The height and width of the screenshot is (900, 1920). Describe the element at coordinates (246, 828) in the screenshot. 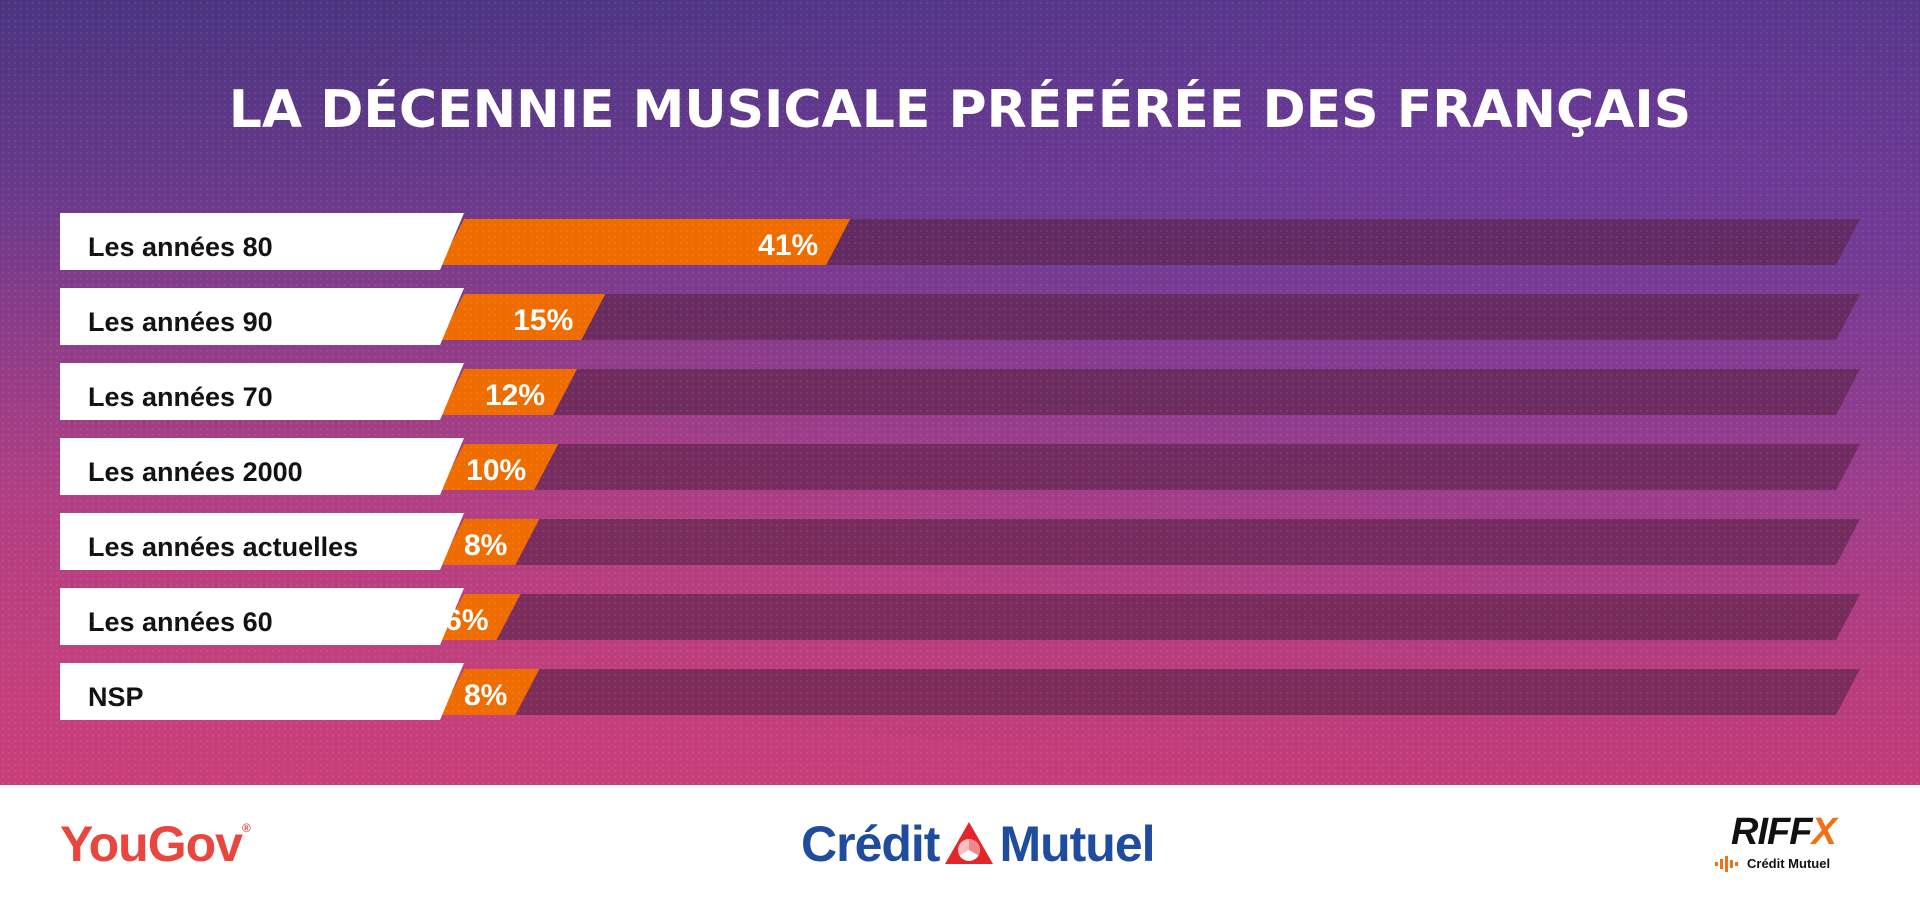

I see `registered-mark: ®` at that location.